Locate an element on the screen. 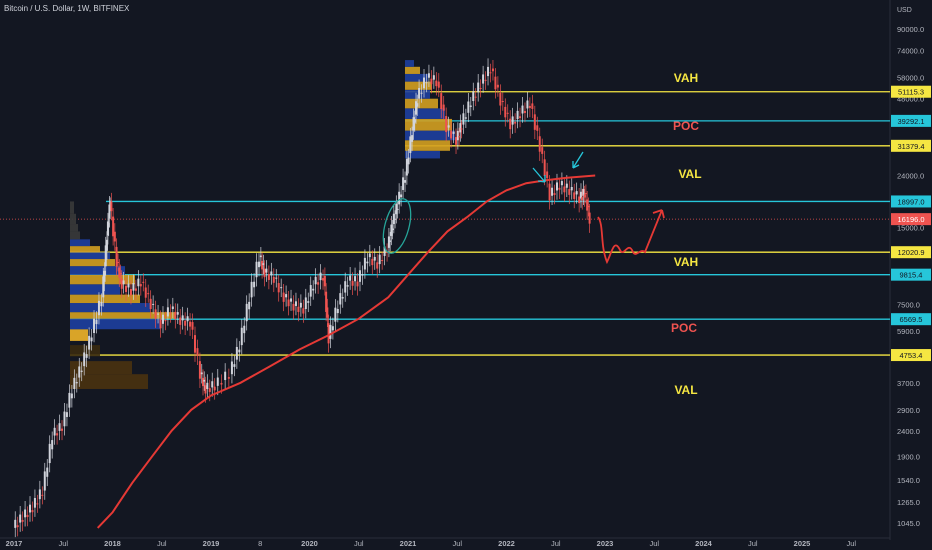 This screenshot has height=550, width=932. price-level-tag is located at coordinates (911, 120).